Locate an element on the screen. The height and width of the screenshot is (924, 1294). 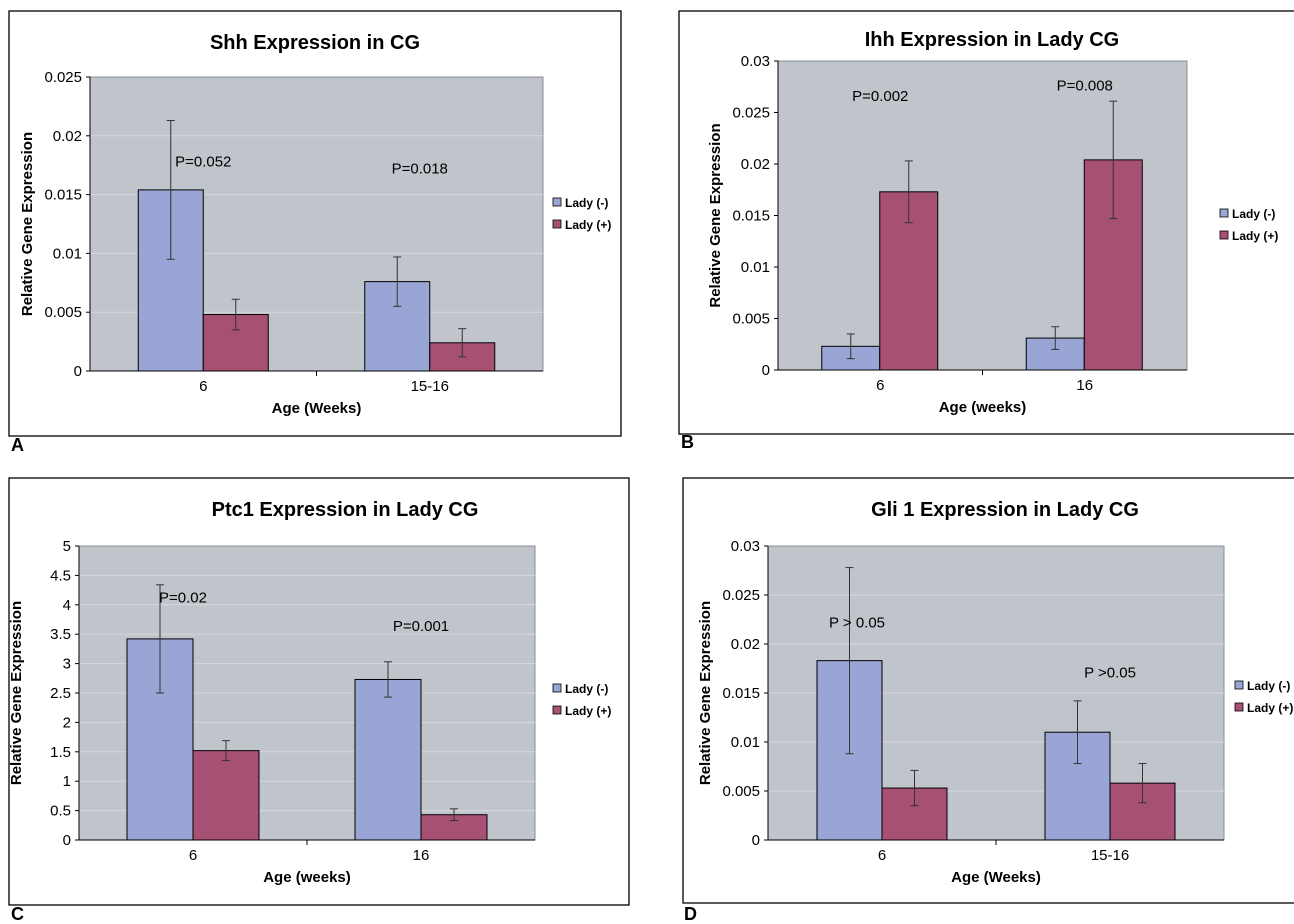
p-value-annotation: P=0.018 is located at coordinates (420, 169).